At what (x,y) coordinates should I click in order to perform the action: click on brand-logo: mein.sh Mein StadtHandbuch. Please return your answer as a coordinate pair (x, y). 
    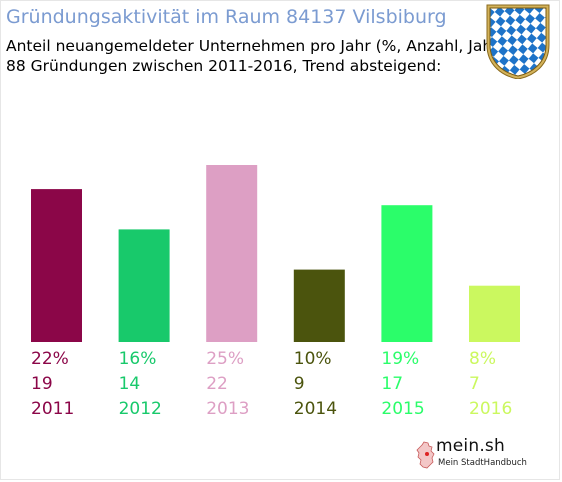
    Looking at the image, I should click on (470, 454).